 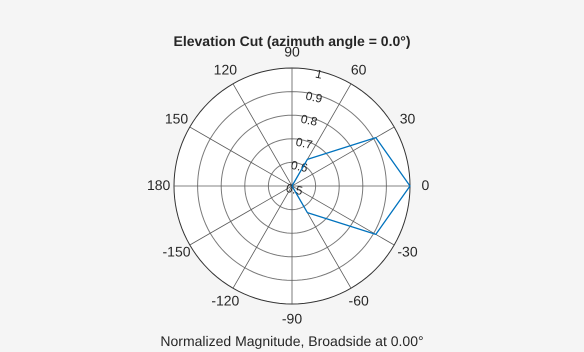 I want to click on spoke-label: 150, so click(x=176, y=118).